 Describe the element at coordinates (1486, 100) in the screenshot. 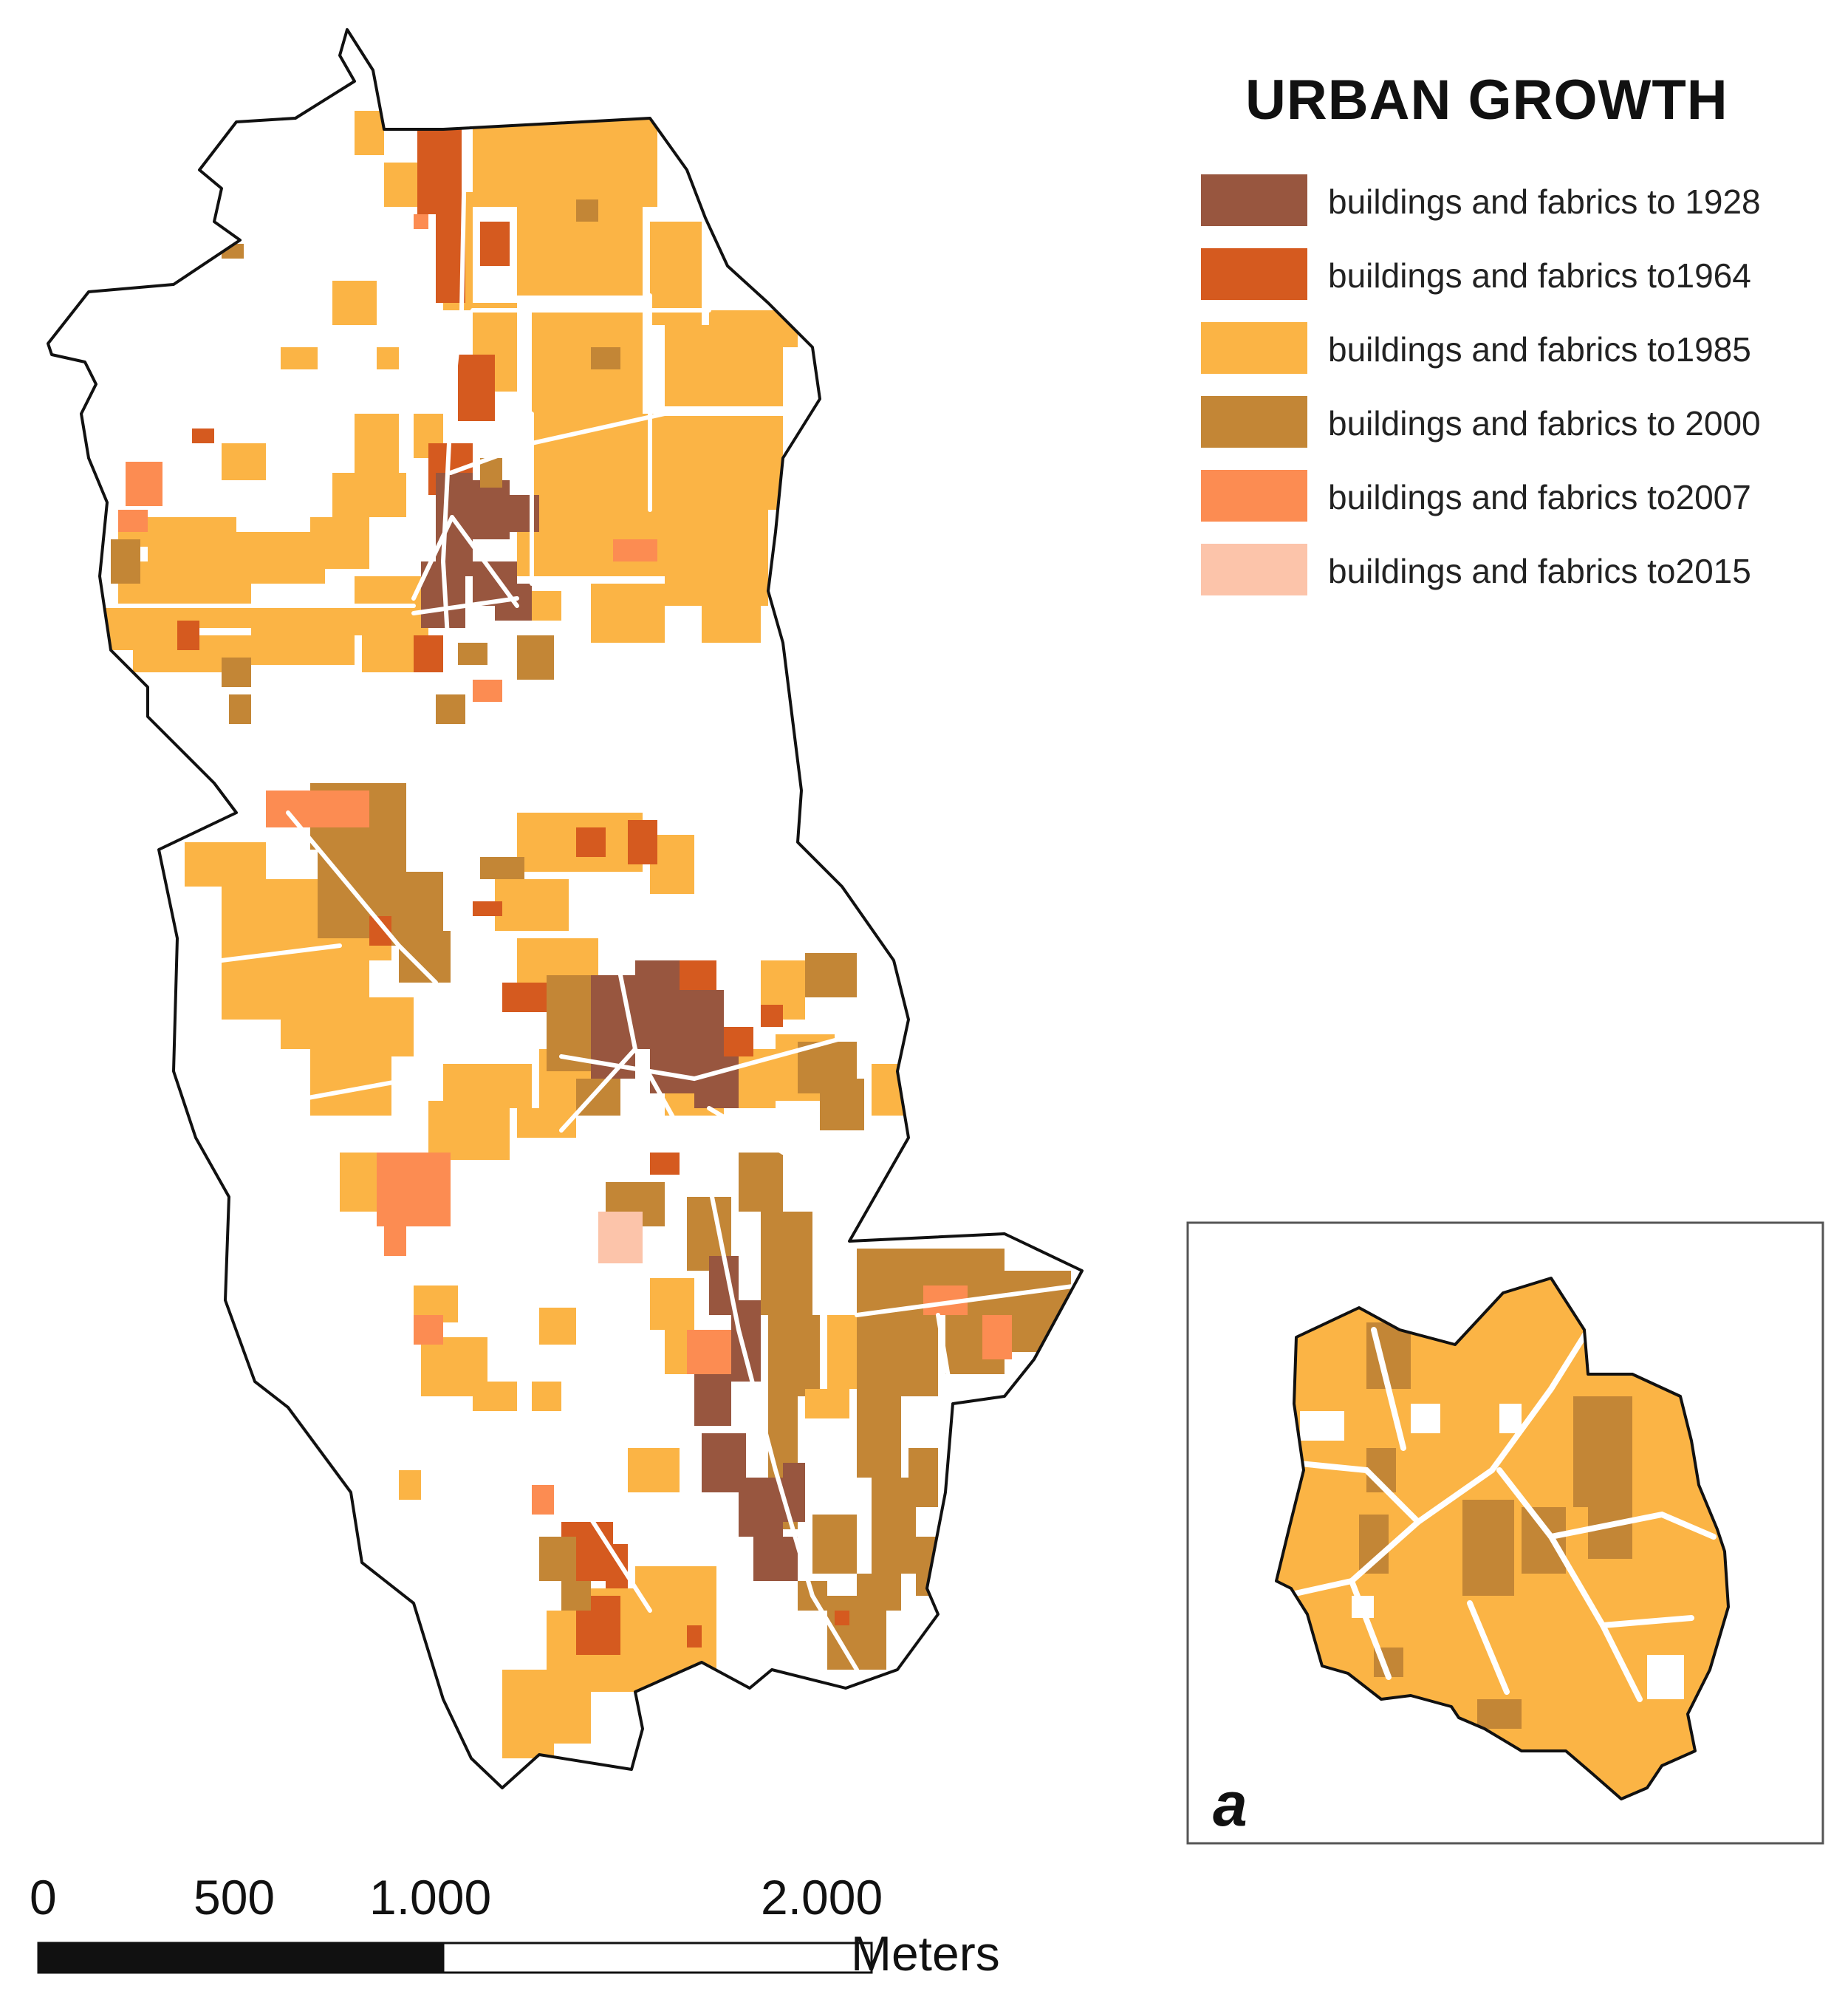

I see `legend-title: URBAN GROWTH` at that location.